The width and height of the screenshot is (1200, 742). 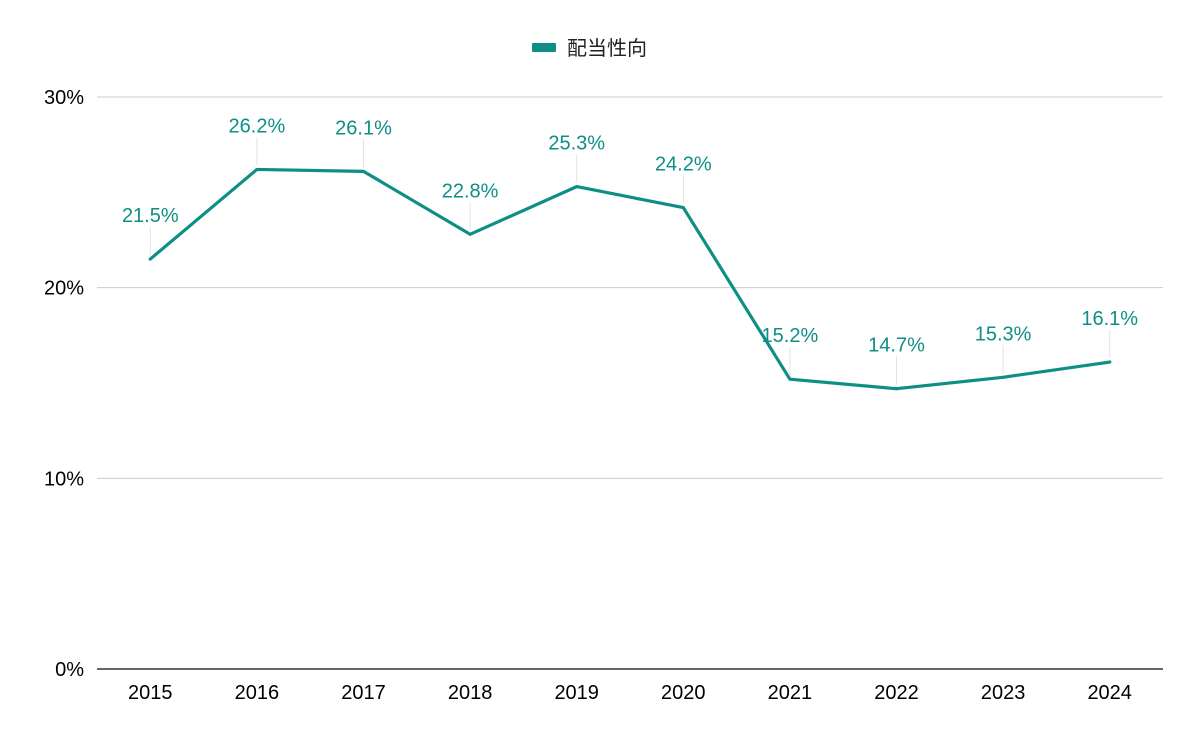 I want to click on x-tick-label: 2022, so click(x=896, y=693).